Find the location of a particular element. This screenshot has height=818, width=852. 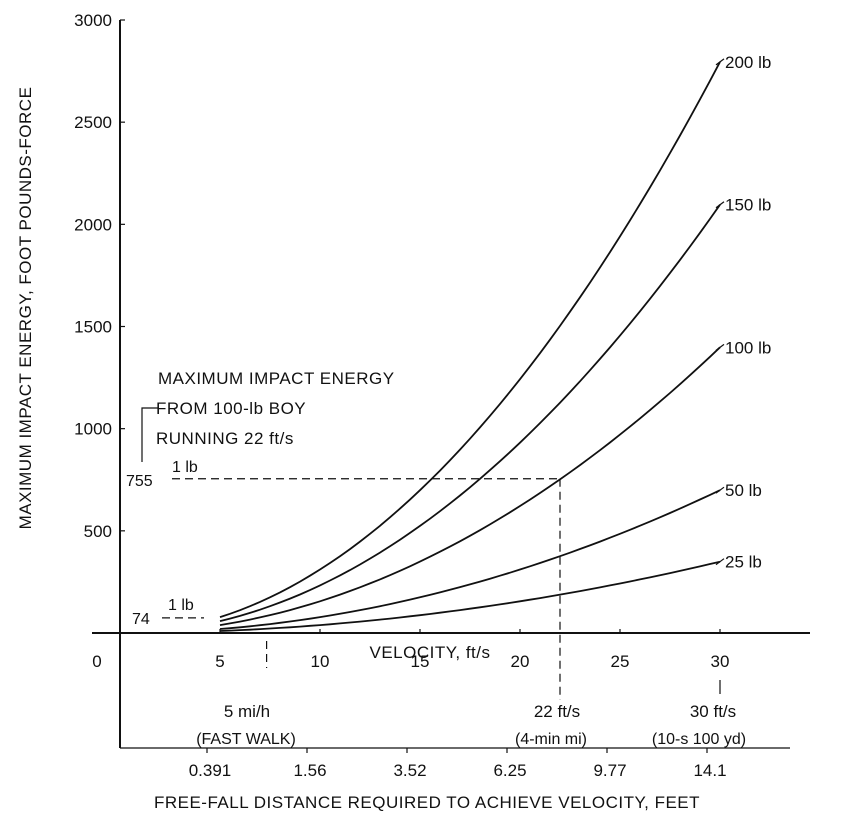

one-lb-lower-label: 1 lb is located at coordinates (181, 605).